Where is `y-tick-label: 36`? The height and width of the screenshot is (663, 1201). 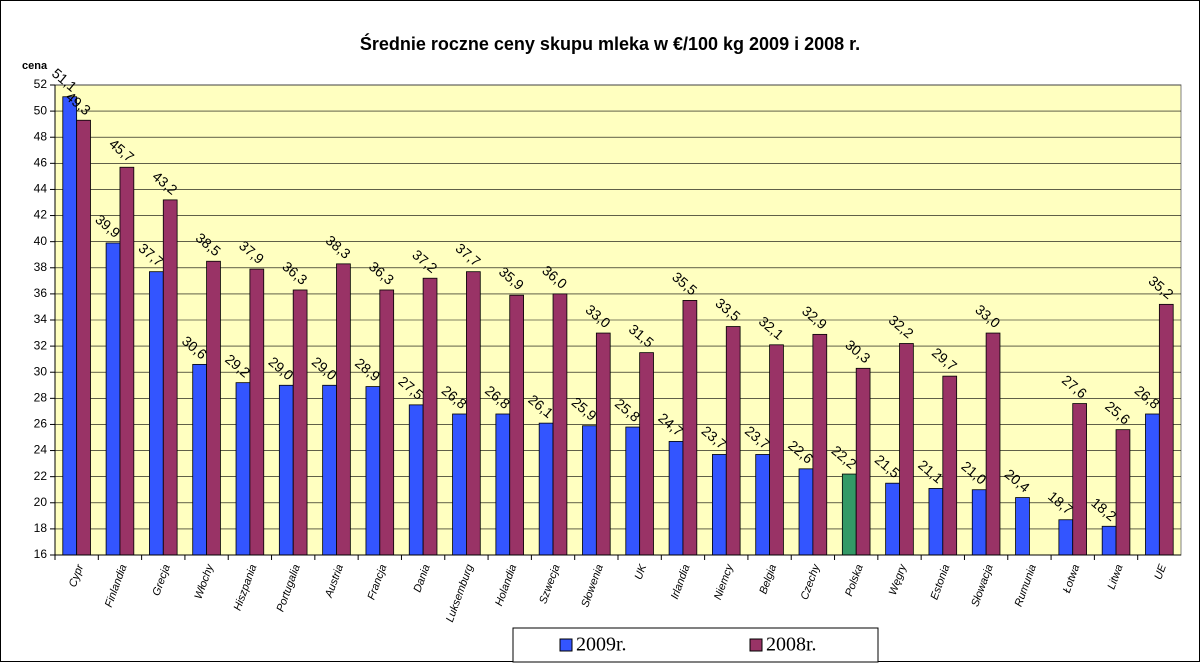 y-tick-label: 36 is located at coordinates (41, 293).